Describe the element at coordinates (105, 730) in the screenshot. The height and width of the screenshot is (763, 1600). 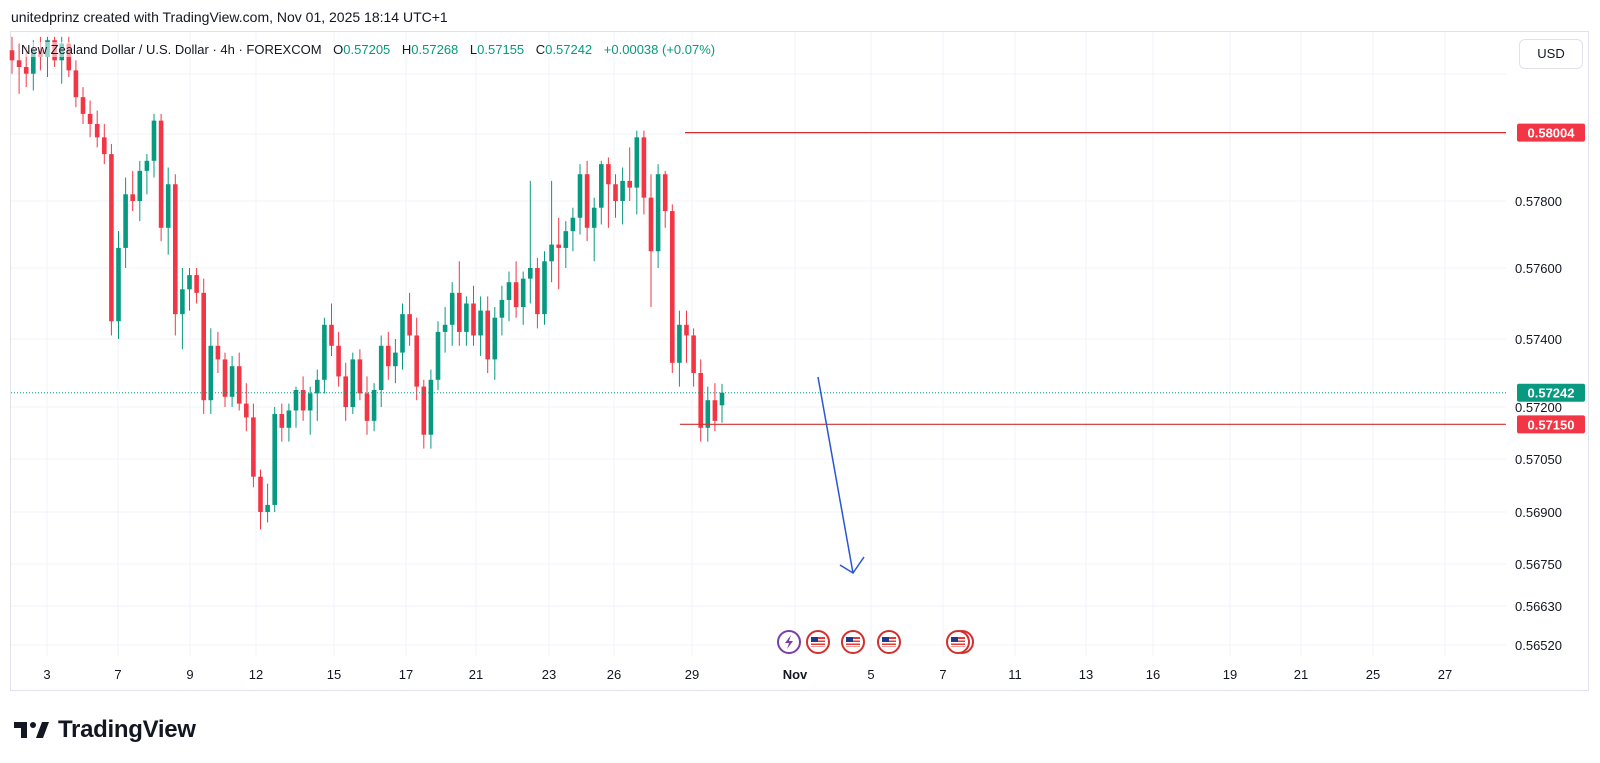
I see `tradingview-logo: TradingView` at that location.